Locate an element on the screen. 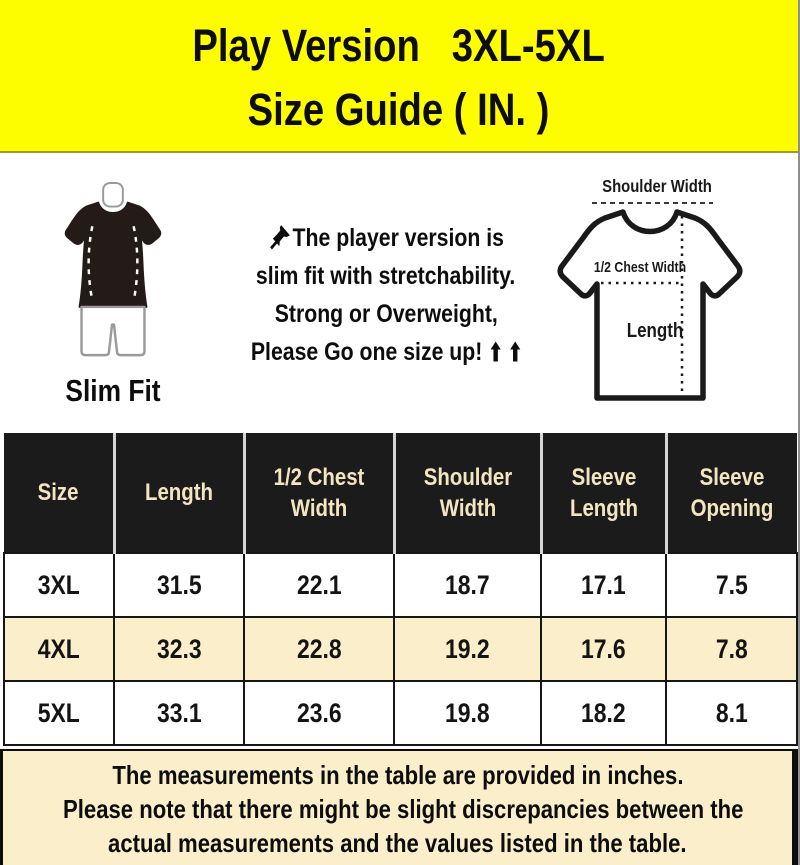  fit-note-line-3: Strong or Overweight, is located at coordinates (386, 314).